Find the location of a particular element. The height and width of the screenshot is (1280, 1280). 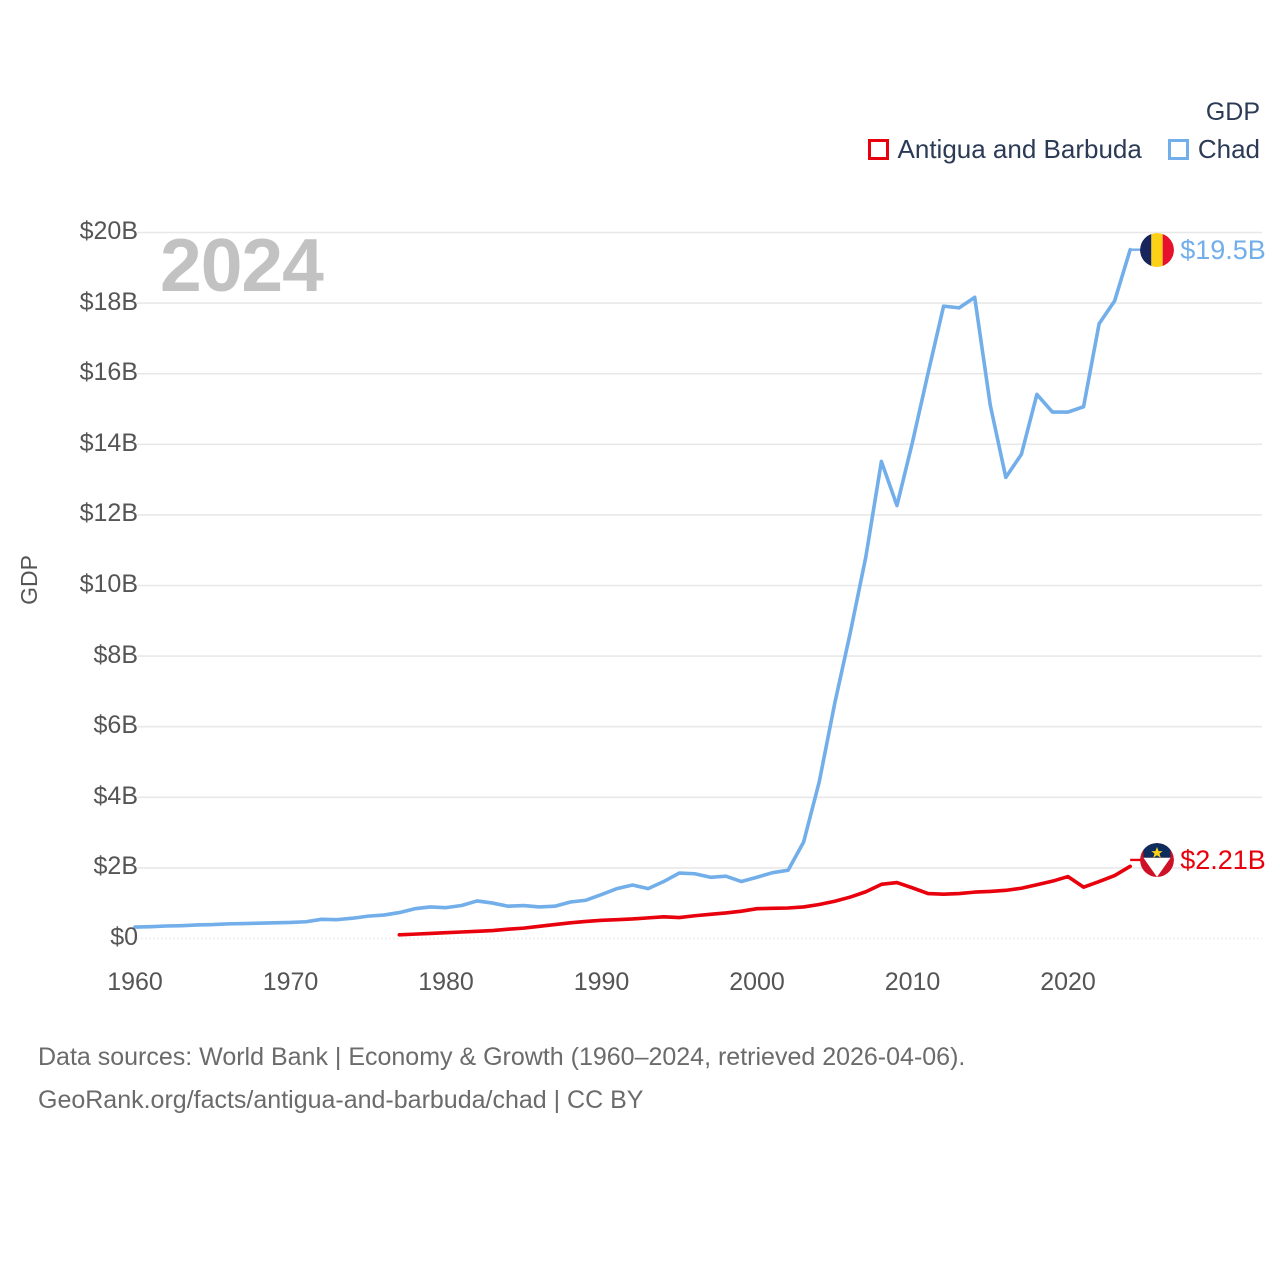

legend-item-chad: Chad is located at coordinates (1213, 149).